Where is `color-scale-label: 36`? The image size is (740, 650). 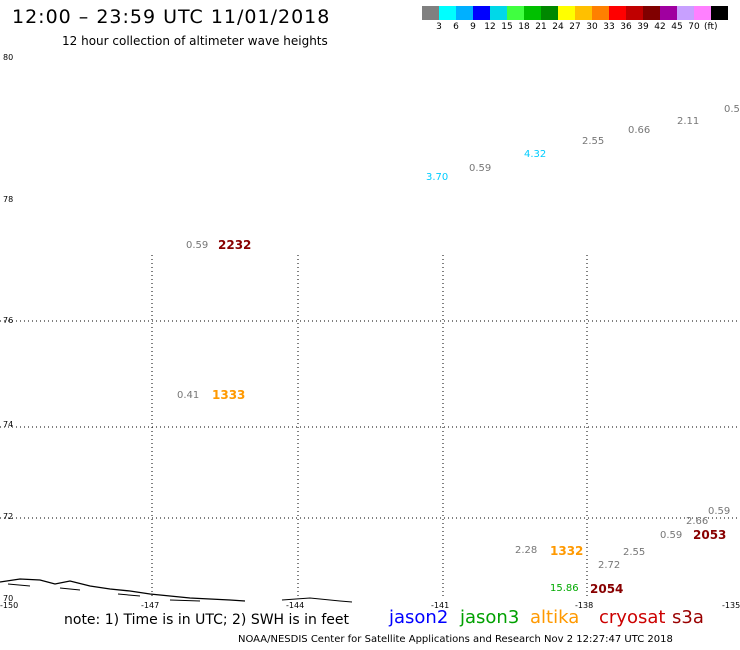 color-scale-label: 36 is located at coordinates (626, 27).